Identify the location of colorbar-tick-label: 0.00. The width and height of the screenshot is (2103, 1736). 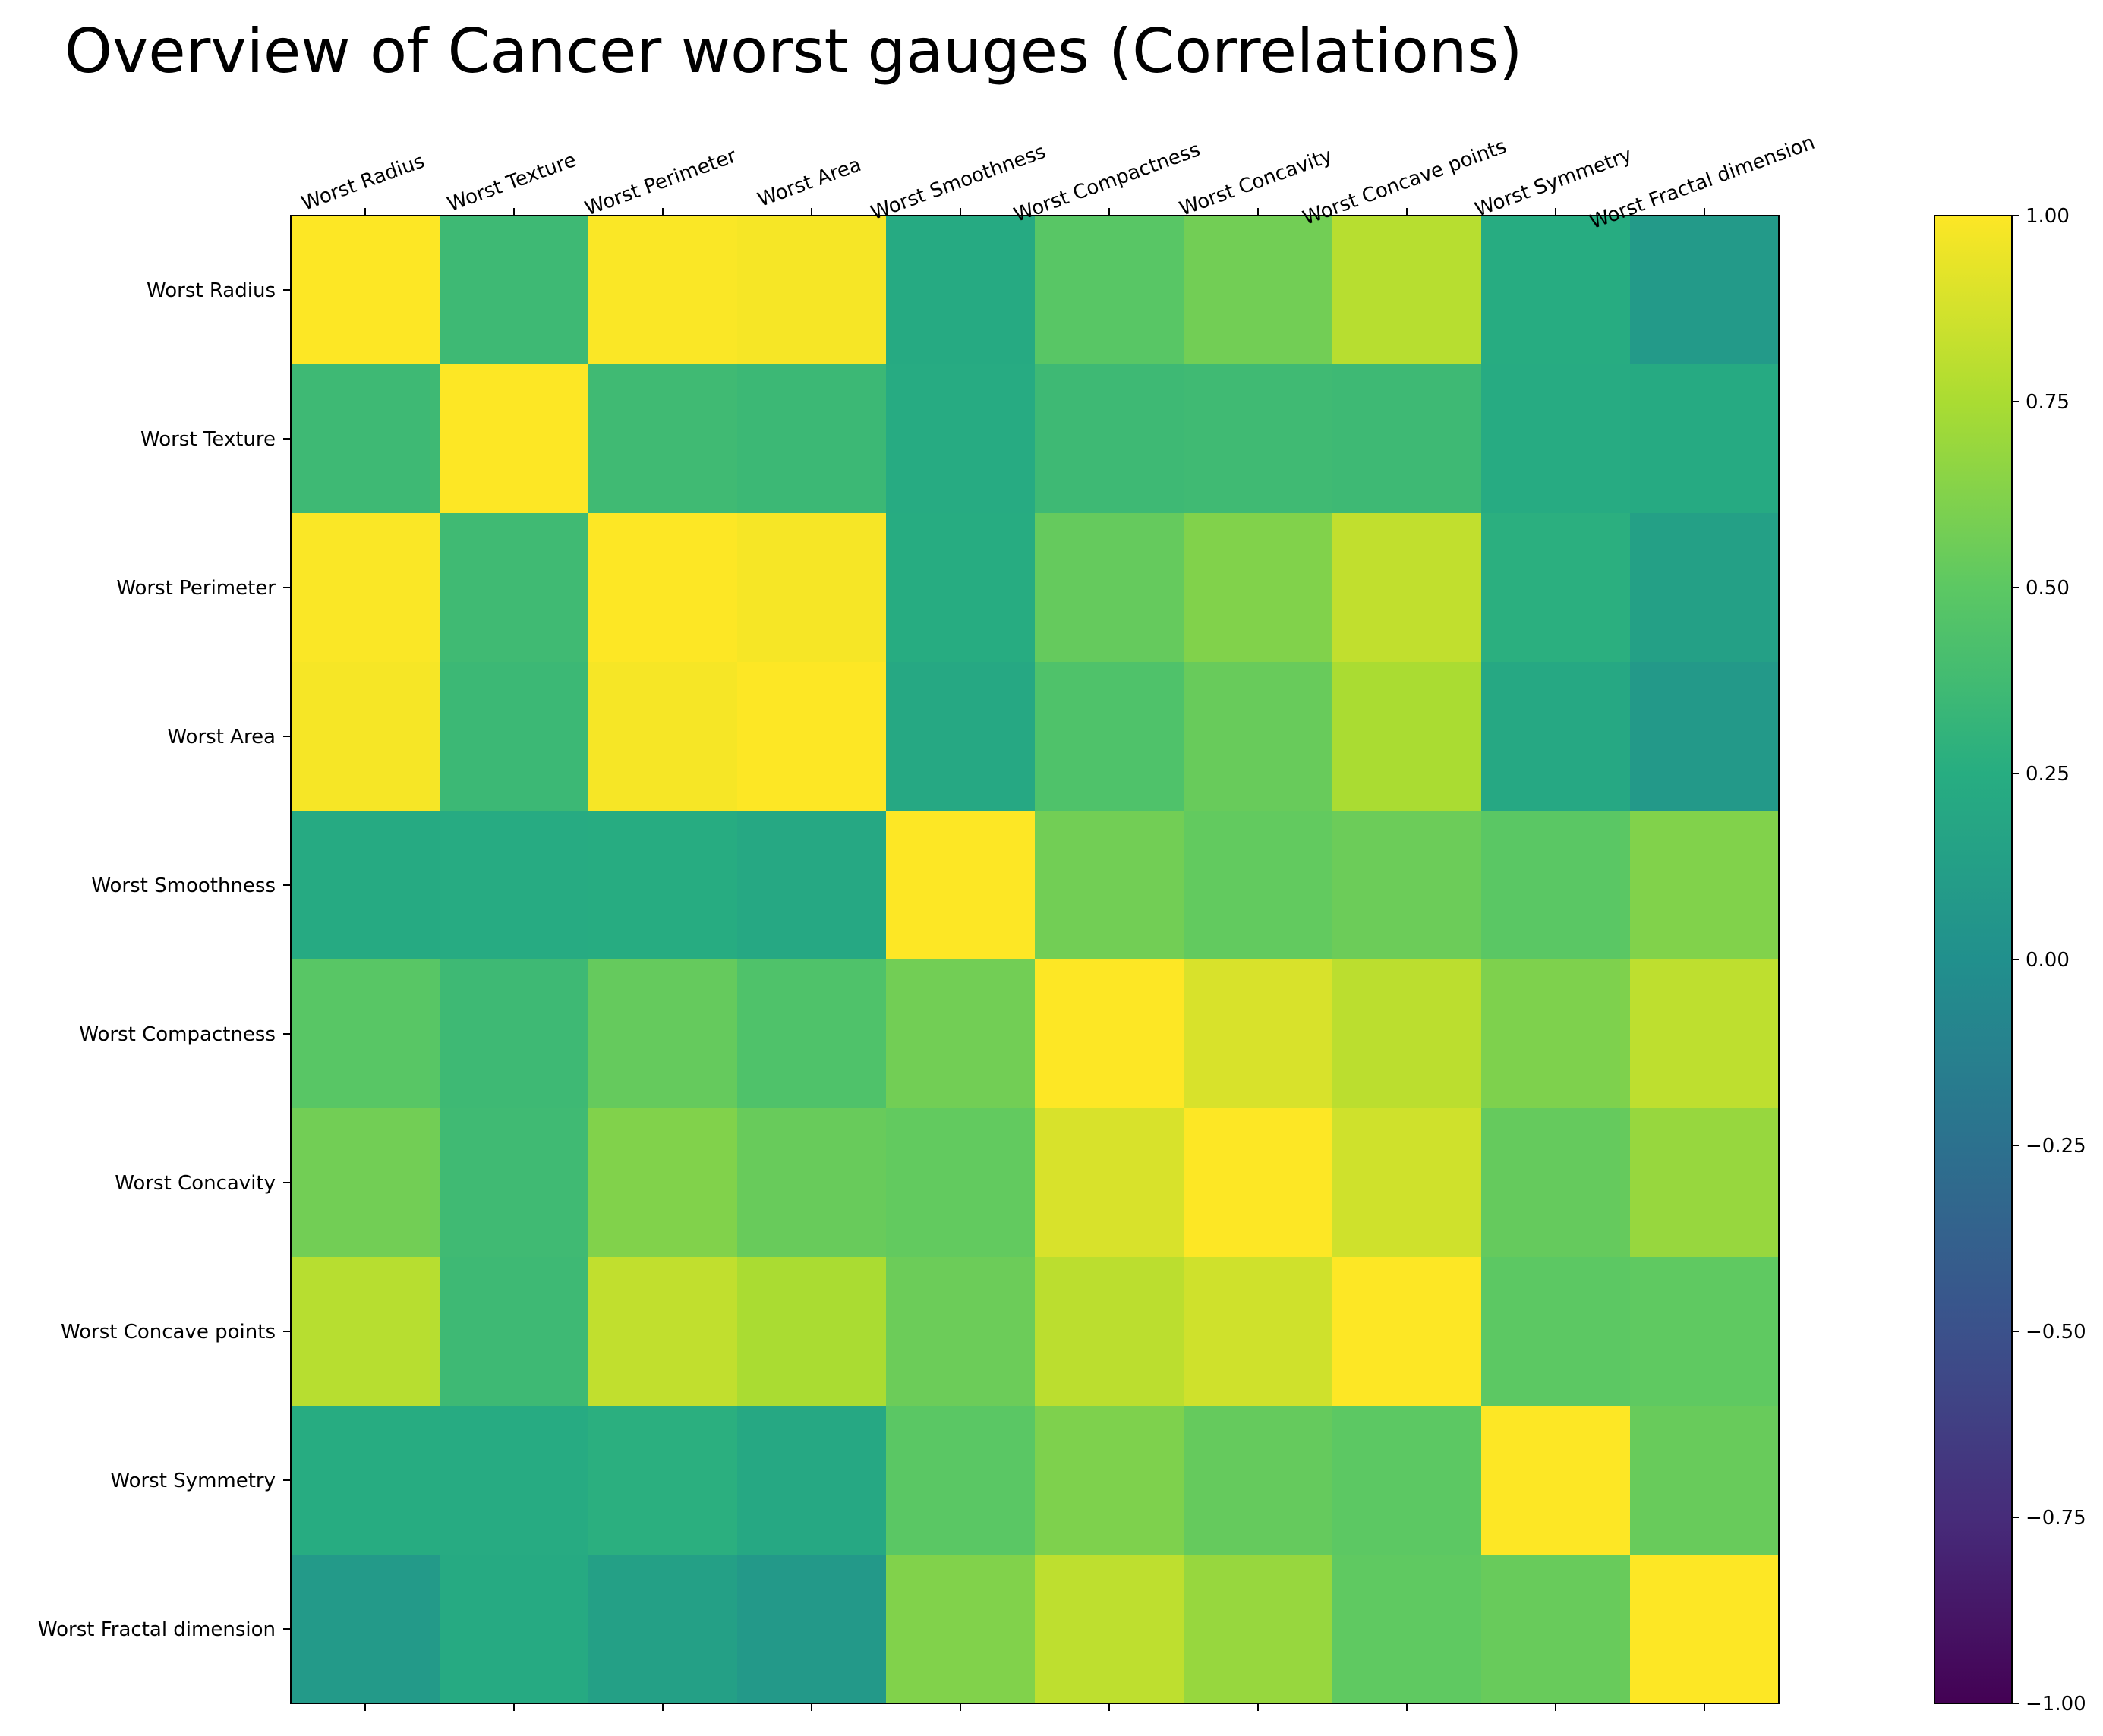
(2048, 960).